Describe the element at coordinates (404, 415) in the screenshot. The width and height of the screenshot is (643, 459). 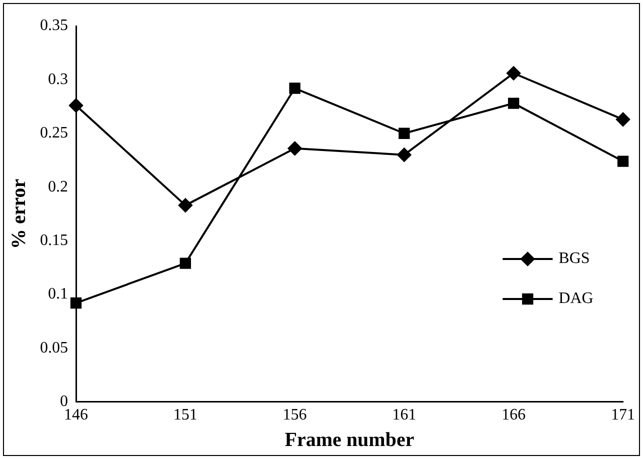
I see `x-tick-label: 161` at that location.